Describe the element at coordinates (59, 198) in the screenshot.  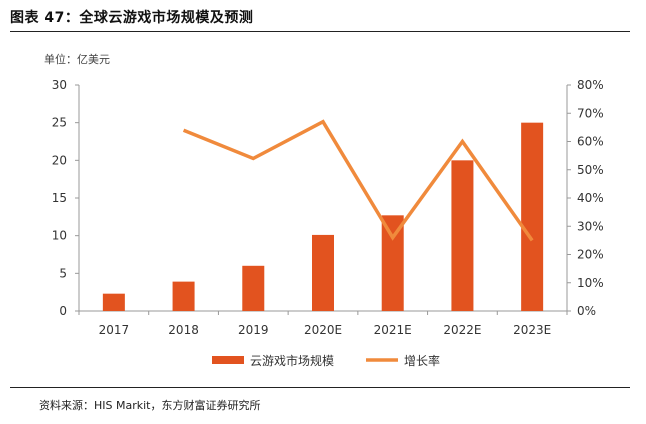
I see `y-left-tick-label: 15` at that location.